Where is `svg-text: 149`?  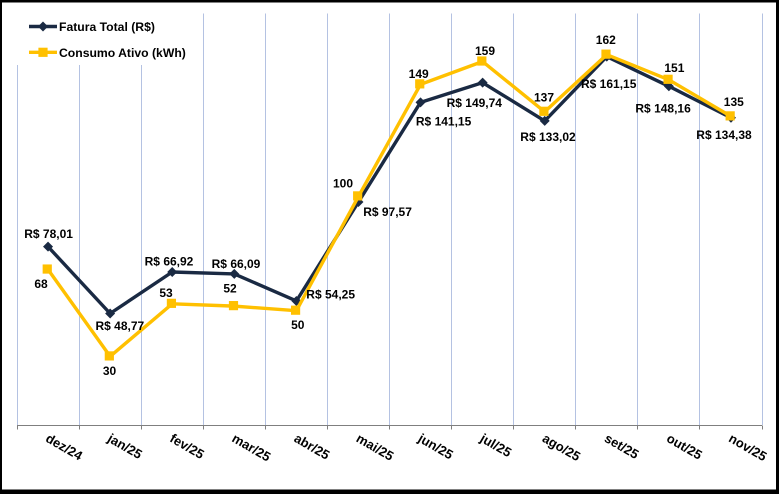
svg-text: 149 is located at coordinates (419, 74).